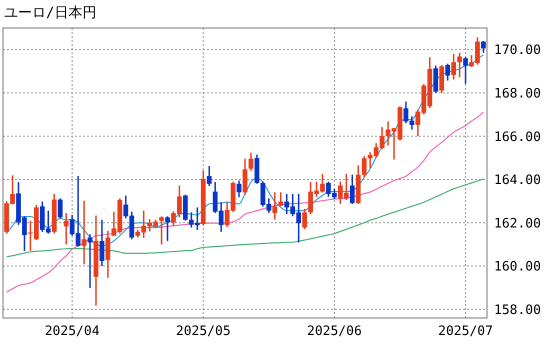 The width and height of the screenshot is (560, 344). Describe the element at coordinates (517, 50) in the screenshot. I see `y-tick-label: 170.00` at that location.